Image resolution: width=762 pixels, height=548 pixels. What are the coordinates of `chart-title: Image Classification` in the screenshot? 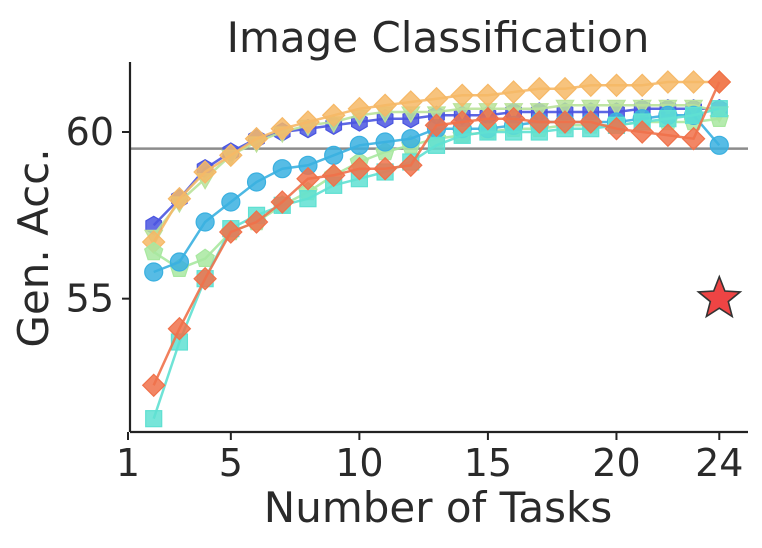 It's located at (438, 37).